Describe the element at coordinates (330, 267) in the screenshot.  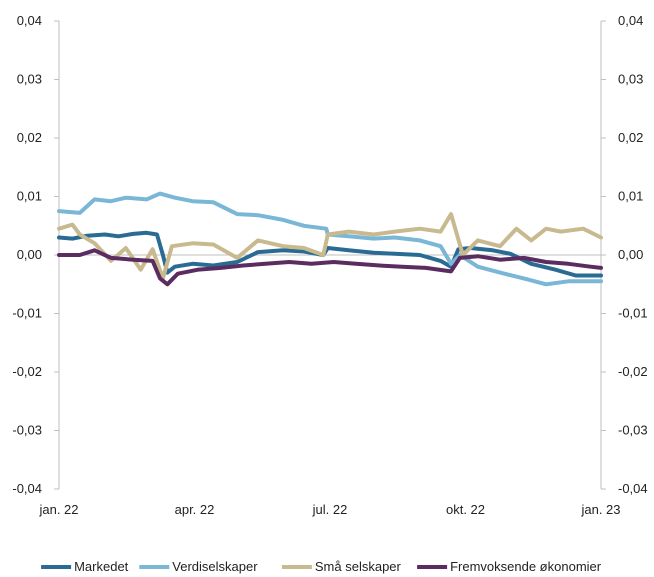
I see `series-line-fremvoksende-konomier` at that location.